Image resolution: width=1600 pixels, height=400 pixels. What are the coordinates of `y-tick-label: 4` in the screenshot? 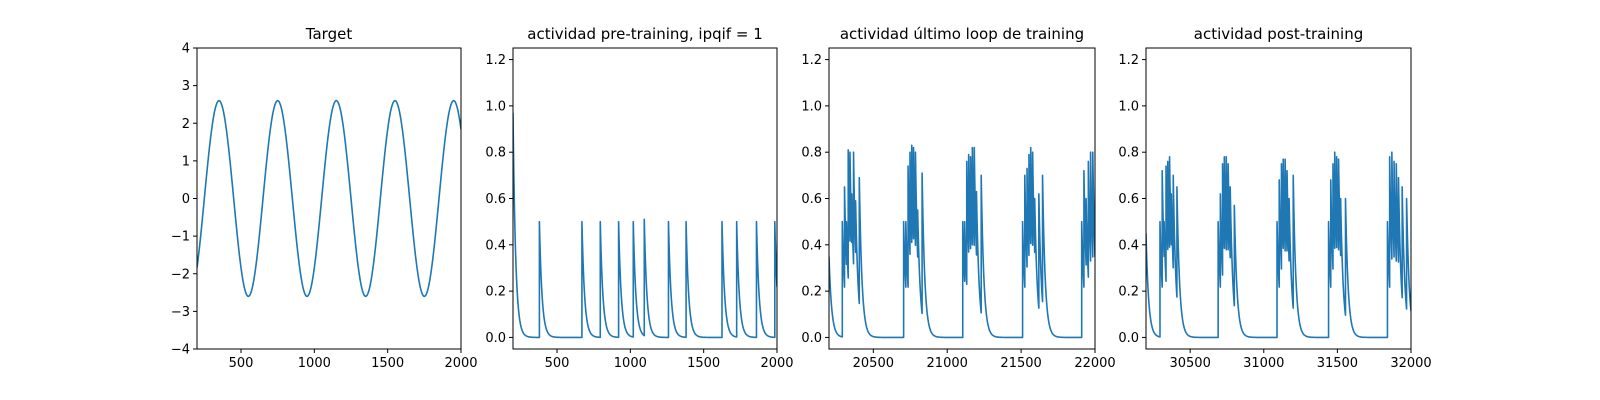 It's located at (186, 49).